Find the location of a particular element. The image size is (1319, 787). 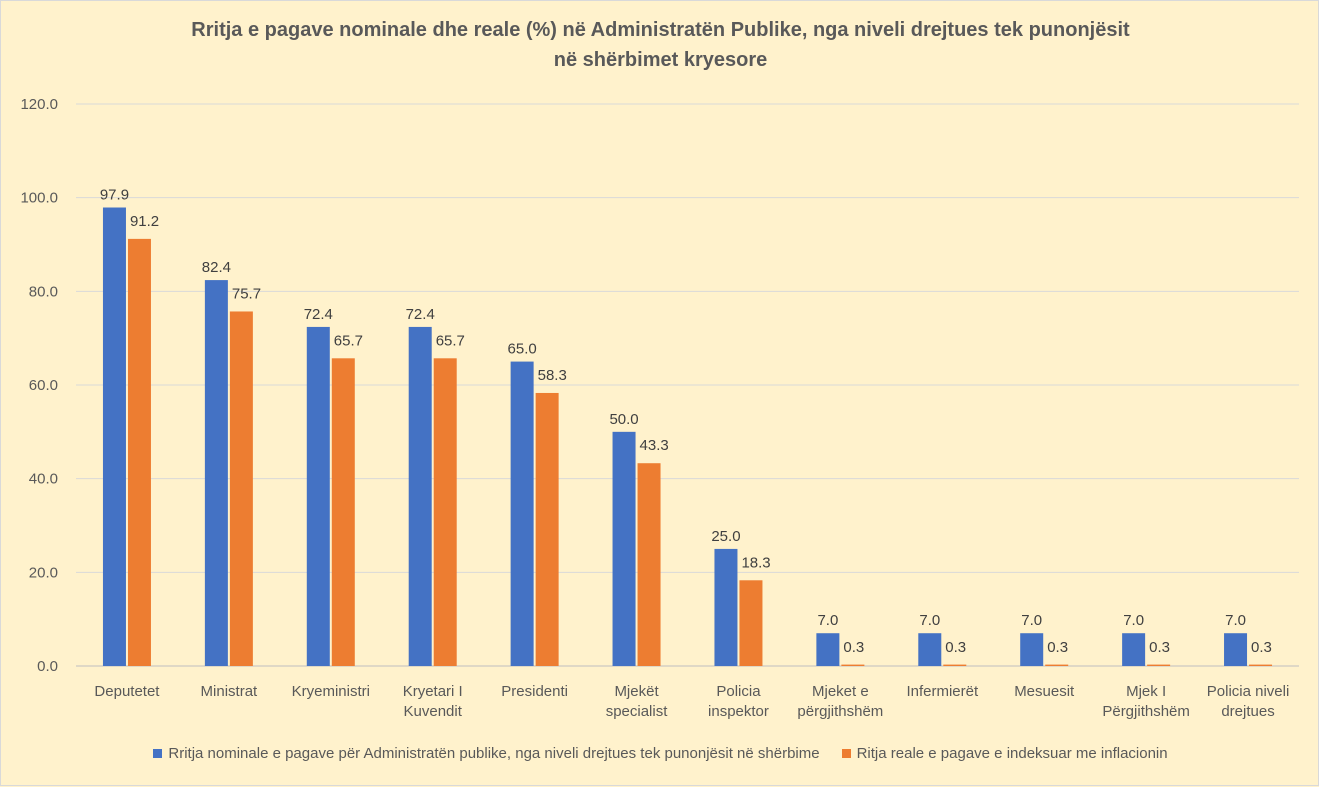

category-label: Përgjithshëm is located at coordinates (1146, 711).